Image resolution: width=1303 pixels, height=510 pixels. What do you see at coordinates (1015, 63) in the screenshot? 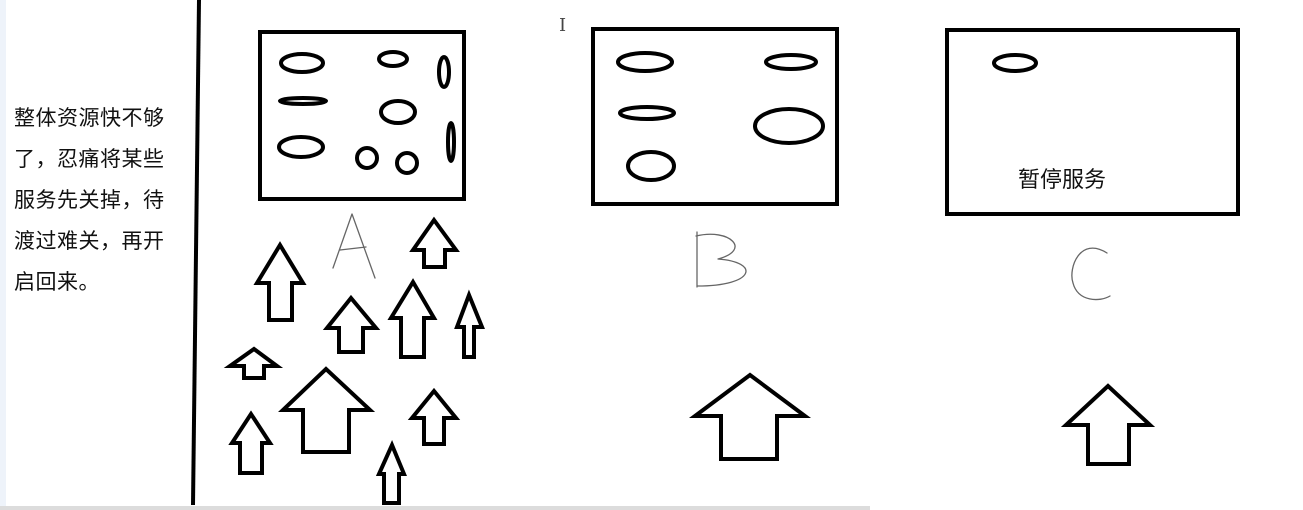
I see `box-c-resource` at bounding box center [1015, 63].